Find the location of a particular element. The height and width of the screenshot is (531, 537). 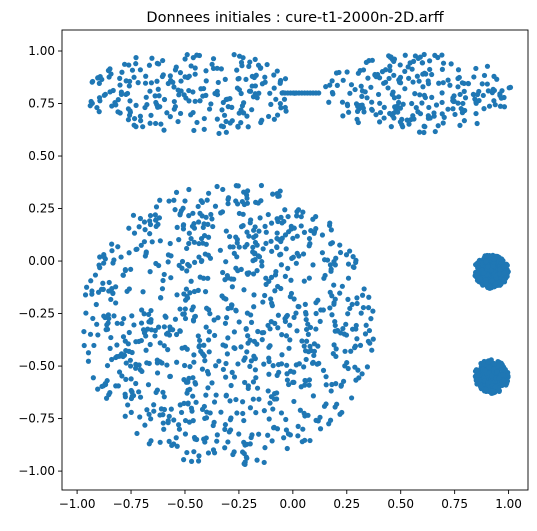

y-axis: 1.00 0.75 0.50 0.25 0.00 −0.25 −0.50 −0.75 −1.00 is located at coordinates (40, 261).